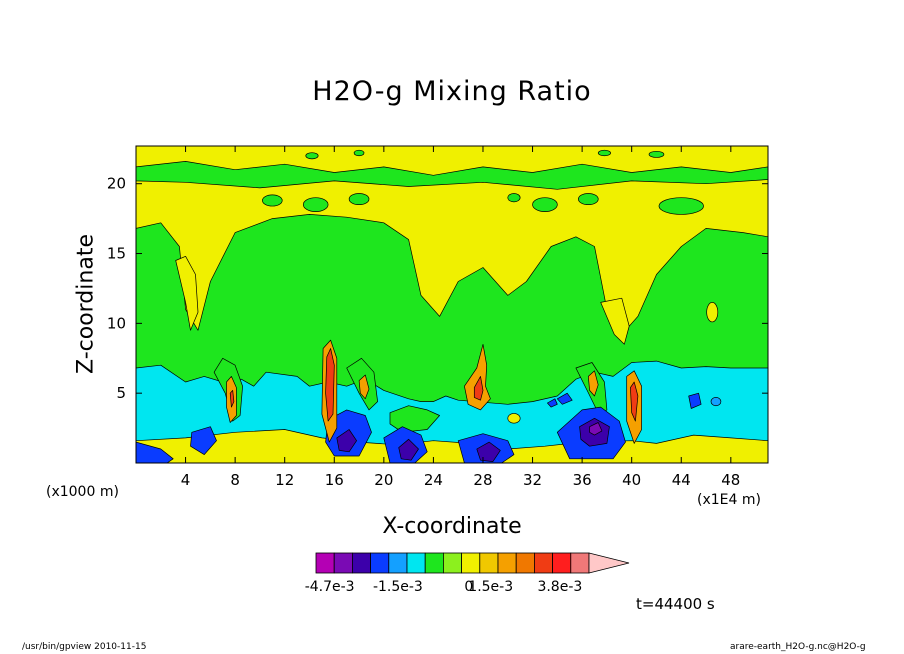 Image resolution: width=904 pixels, height=654 pixels. Describe the element at coordinates (609, 563) in the screenshot. I see `colorbar-arrow` at that location.